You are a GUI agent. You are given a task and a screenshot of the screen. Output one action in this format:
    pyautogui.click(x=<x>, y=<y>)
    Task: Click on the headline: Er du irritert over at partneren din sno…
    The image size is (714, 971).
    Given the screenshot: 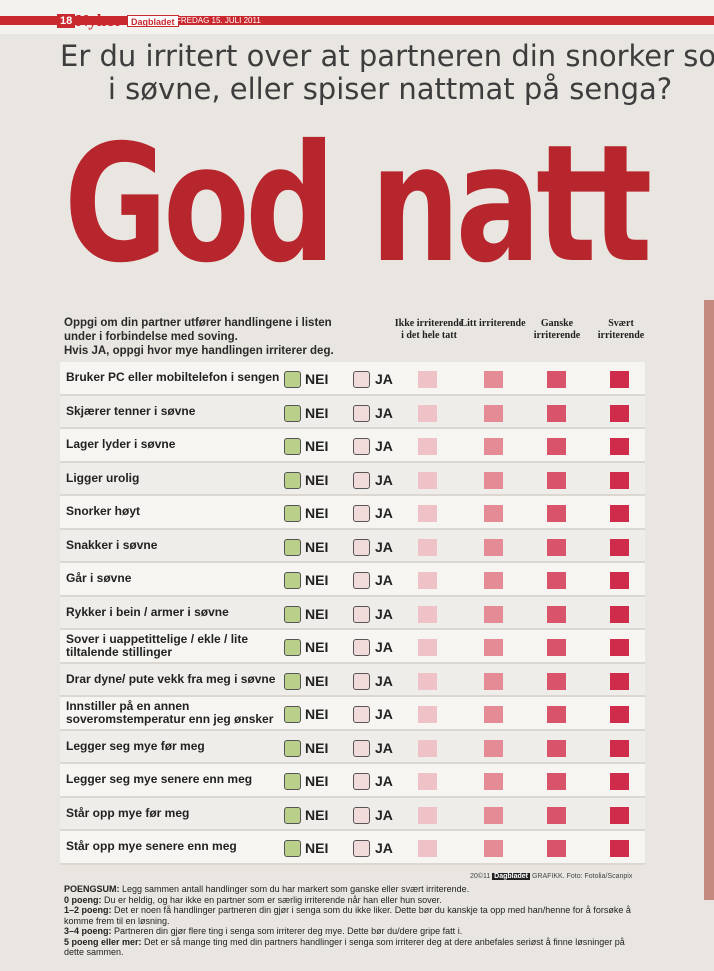 What is the action you would take?
    pyautogui.click(x=387, y=73)
    